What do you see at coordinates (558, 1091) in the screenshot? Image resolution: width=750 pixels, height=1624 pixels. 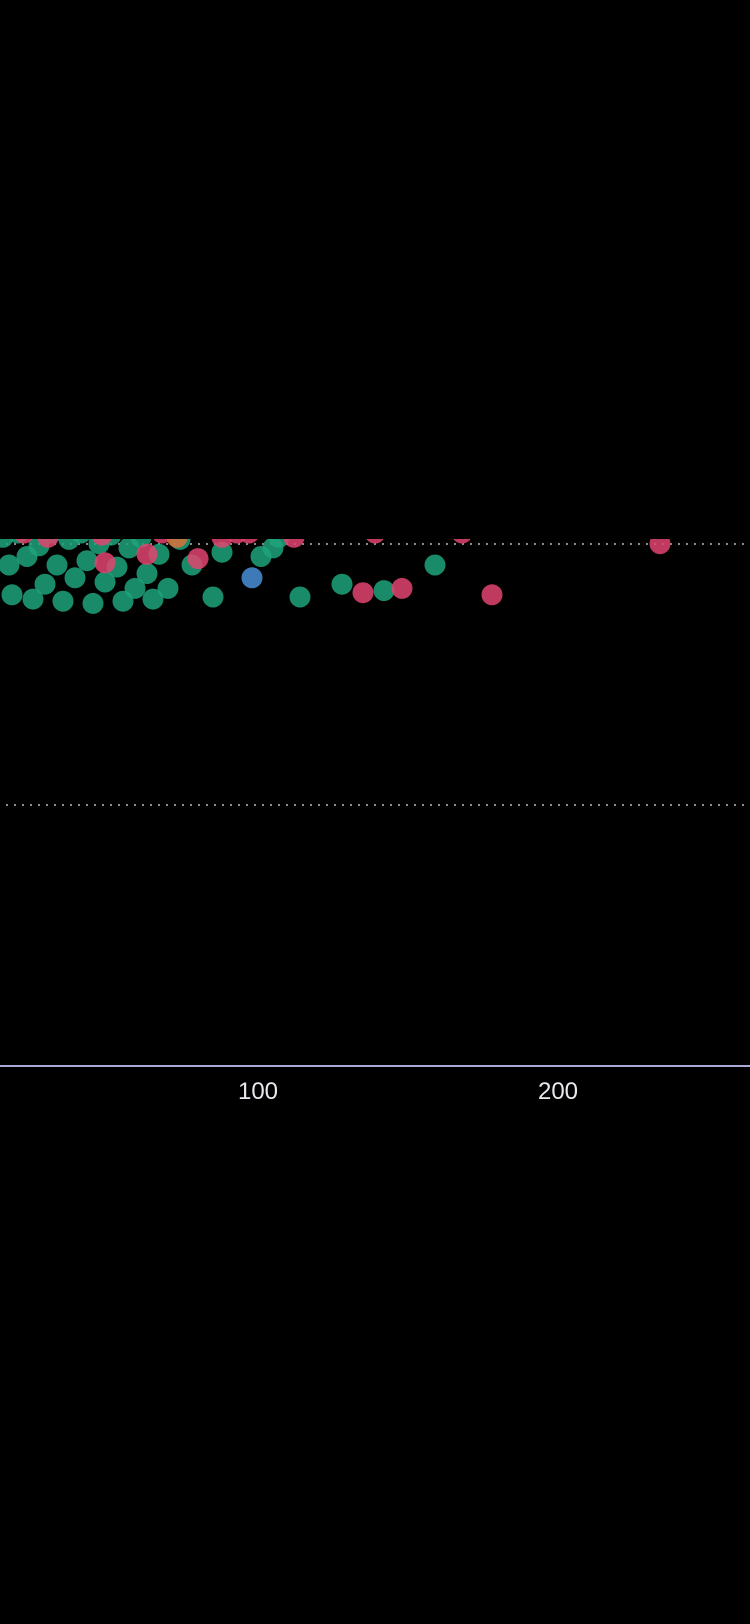 I see `x-tick-label-200: 200` at bounding box center [558, 1091].